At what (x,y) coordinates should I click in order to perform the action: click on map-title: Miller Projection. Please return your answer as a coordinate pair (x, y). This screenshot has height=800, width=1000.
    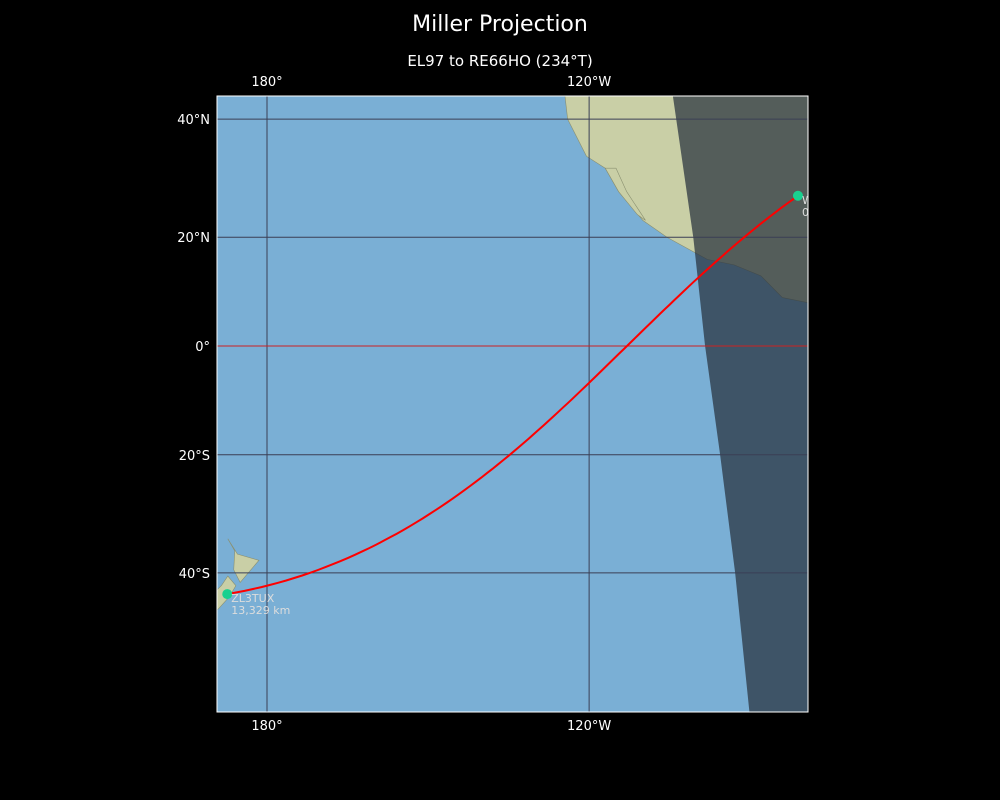
    Looking at the image, I should click on (500, 24).